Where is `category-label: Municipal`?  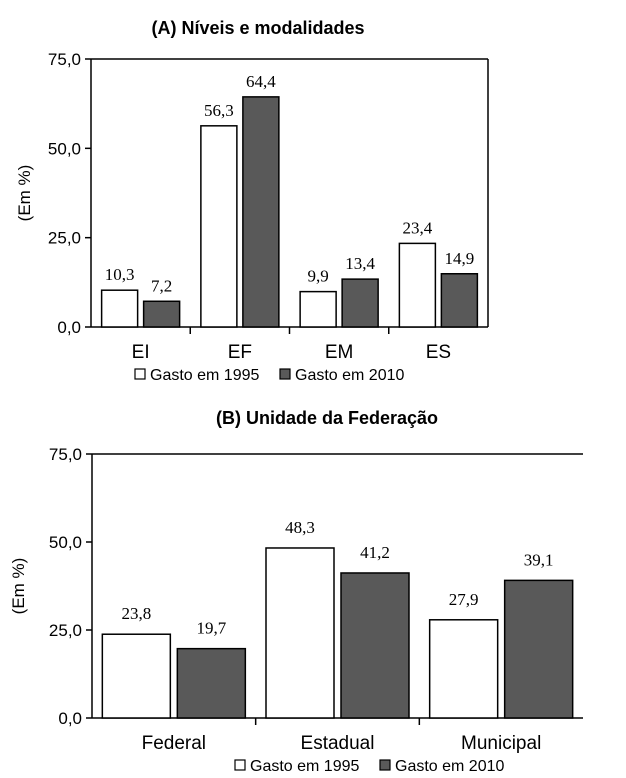
category-label: Municipal is located at coordinates (501, 743).